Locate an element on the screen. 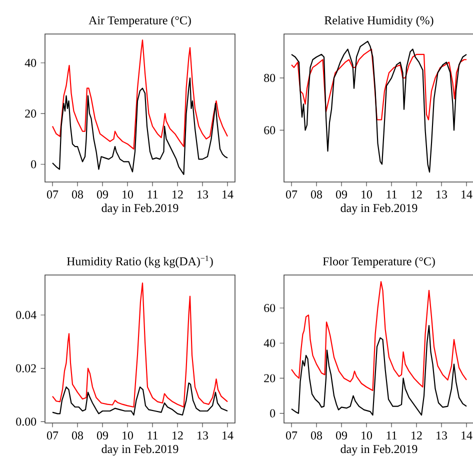 The height and width of the screenshot is (475, 473). chart-title: Relative Humidity (%) is located at coordinates (379, 21).